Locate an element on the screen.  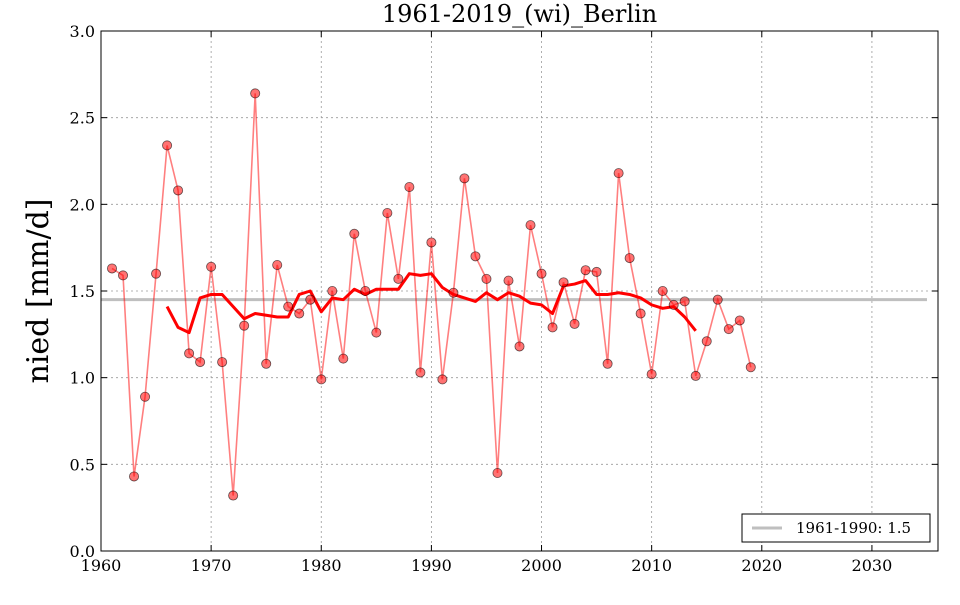
legend-label: 1961-1990: 1.5 is located at coordinates (853, 528).